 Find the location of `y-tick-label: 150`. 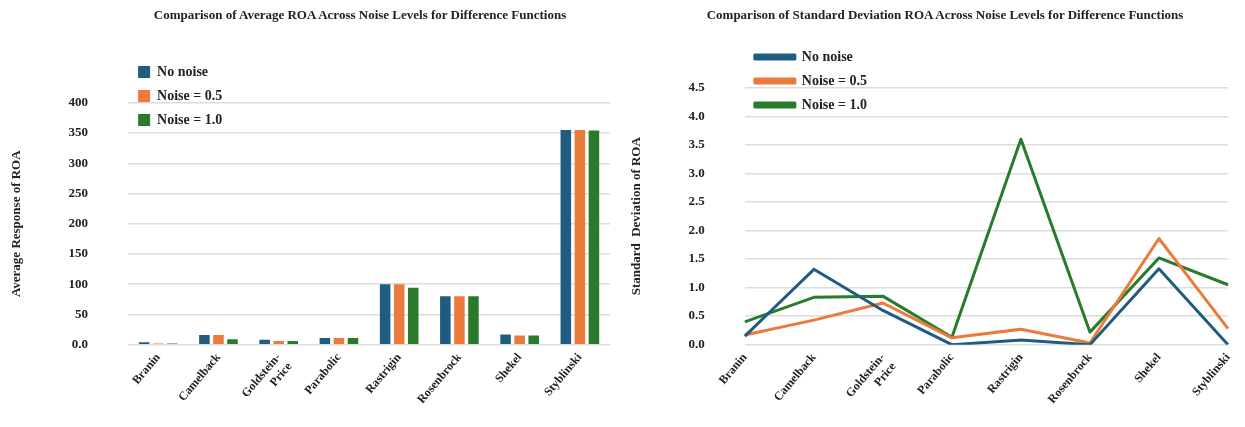

y-tick-label: 150 is located at coordinates (78, 253).